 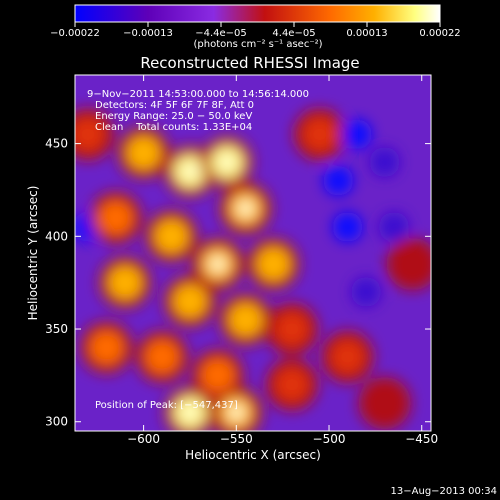 I want to click on annotation-position-of-peak: Position of Peak: [−547,437], so click(x=166, y=405).